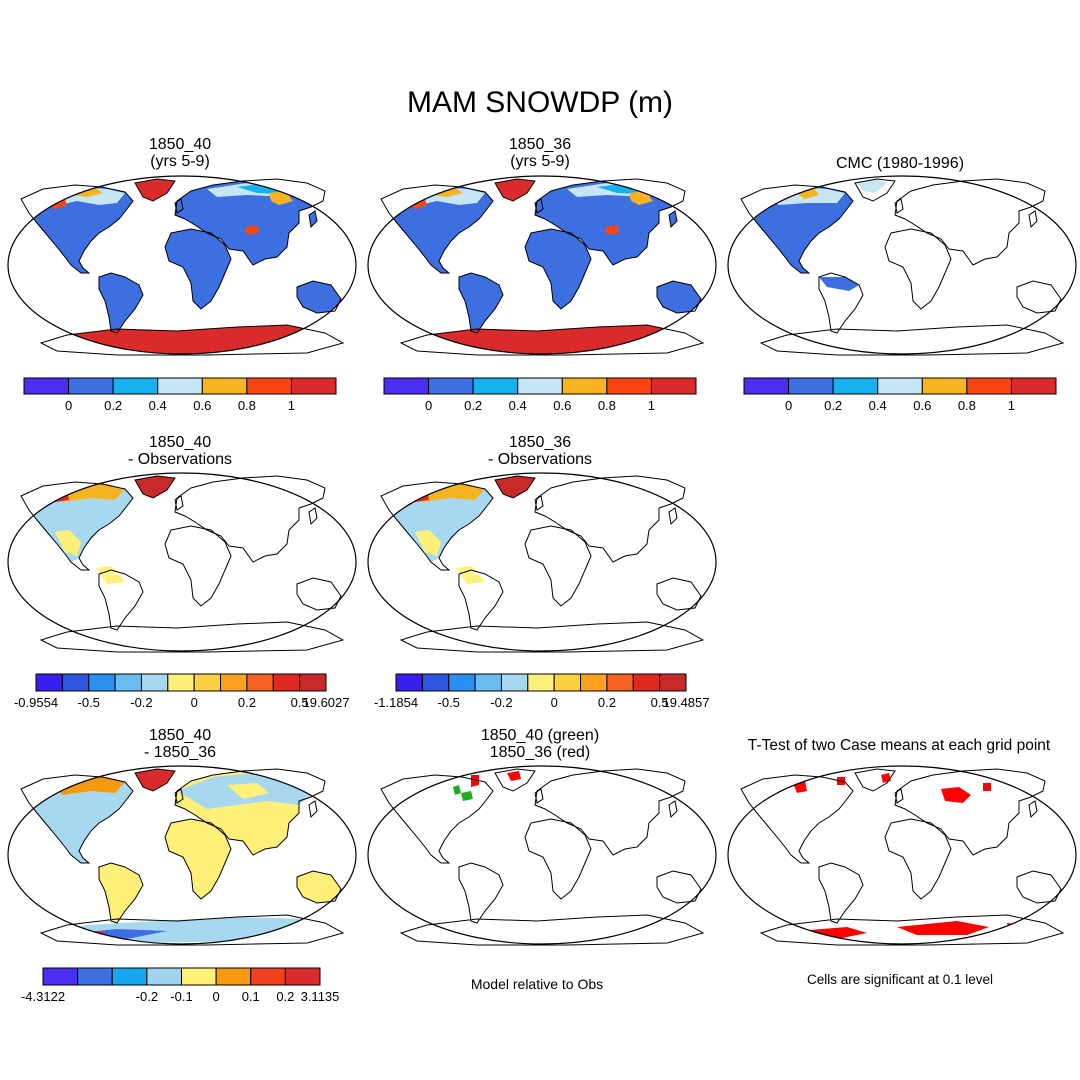  Describe the element at coordinates (320, 996) in the screenshot. I see `colorbar-label: 3.1135` at that location.